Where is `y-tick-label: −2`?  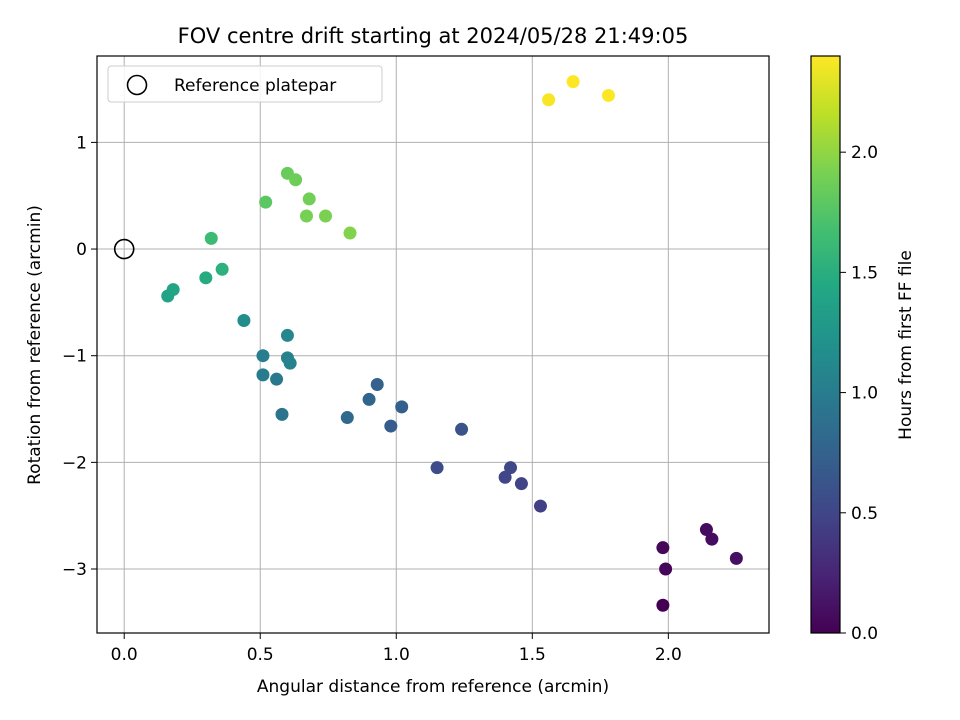
y-tick-label: −2 is located at coordinates (74, 463).